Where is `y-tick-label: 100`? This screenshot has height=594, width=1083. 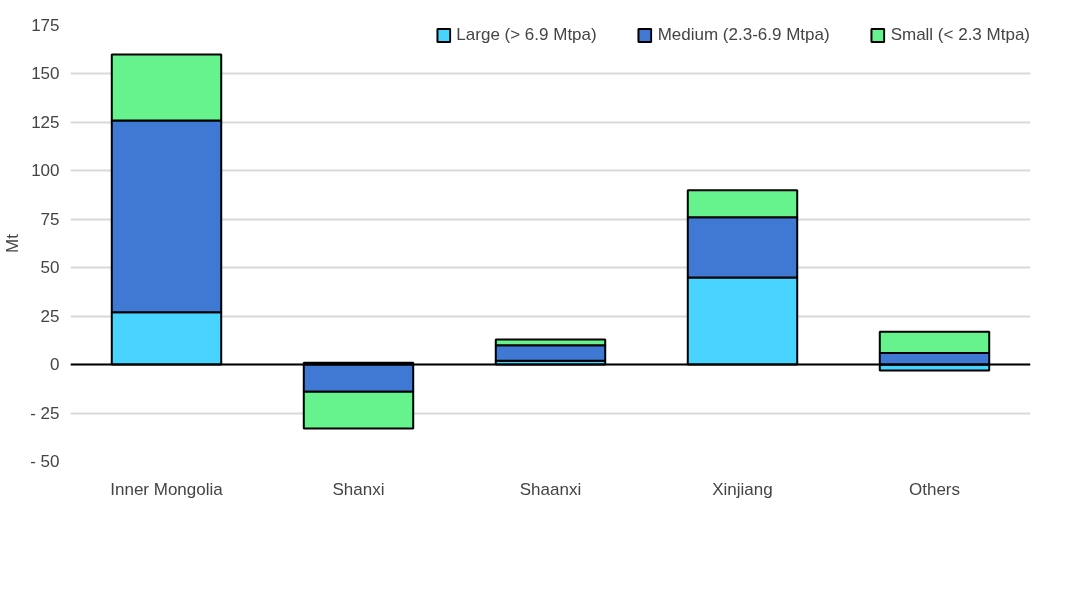
y-tick-label: 100 is located at coordinates (45, 171).